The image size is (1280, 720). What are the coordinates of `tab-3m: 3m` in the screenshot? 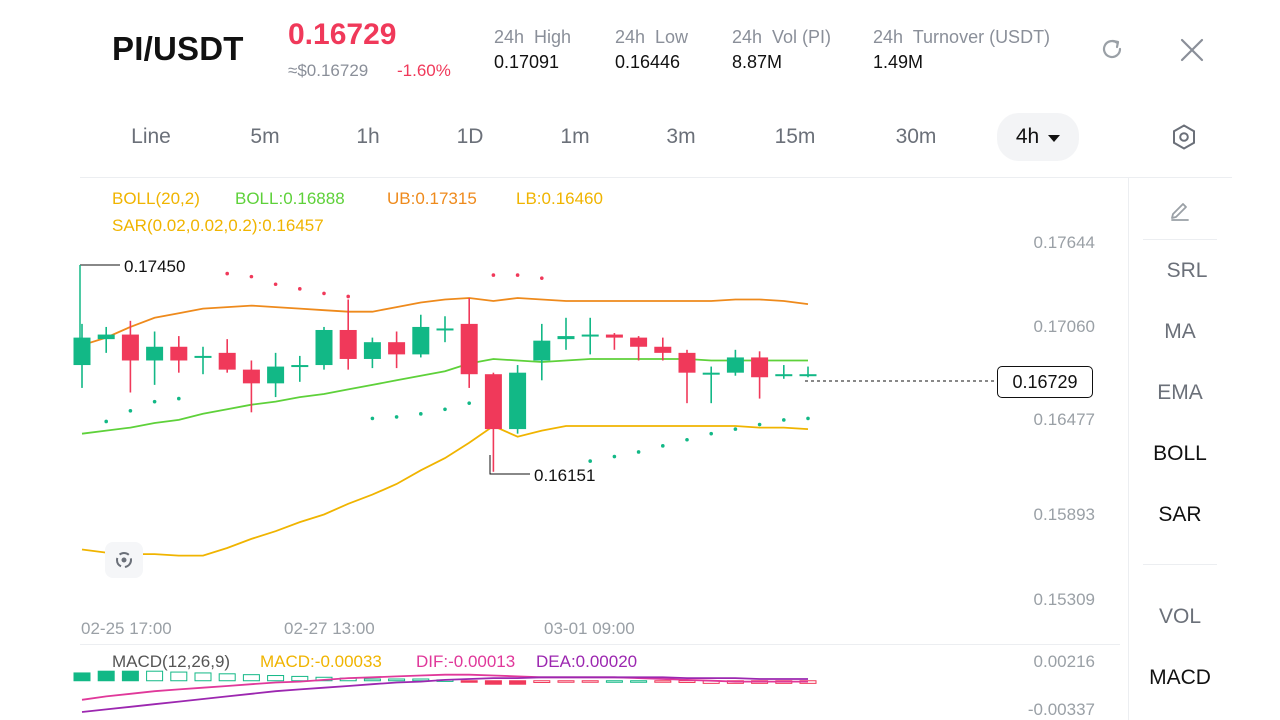 It's located at (681, 136).